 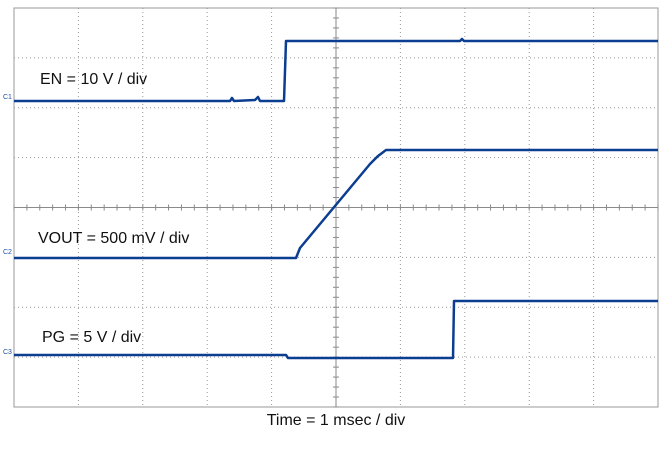 What do you see at coordinates (7, 97) in the screenshot?
I see `channel-marker: C1` at bounding box center [7, 97].